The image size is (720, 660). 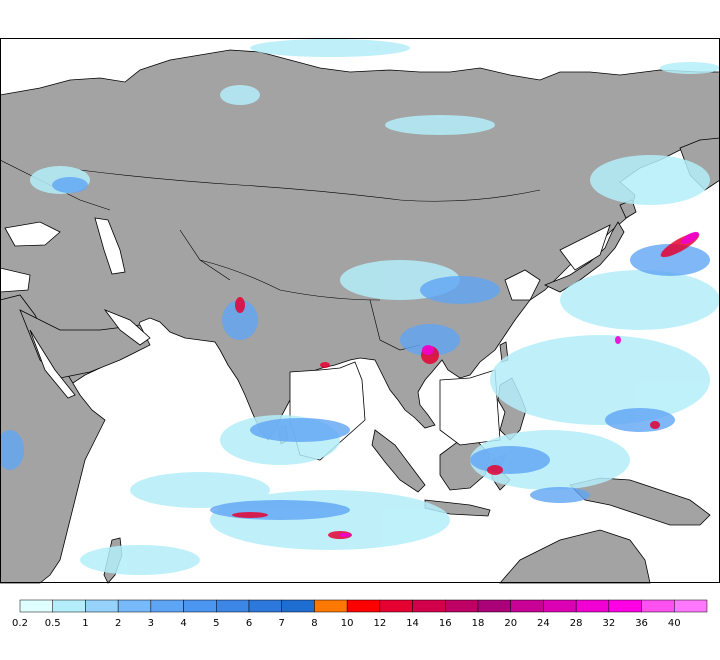 What do you see at coordinates (118, 623) in the screenshot?
I see `legend-label: 2` at bounding box center [118, 623].